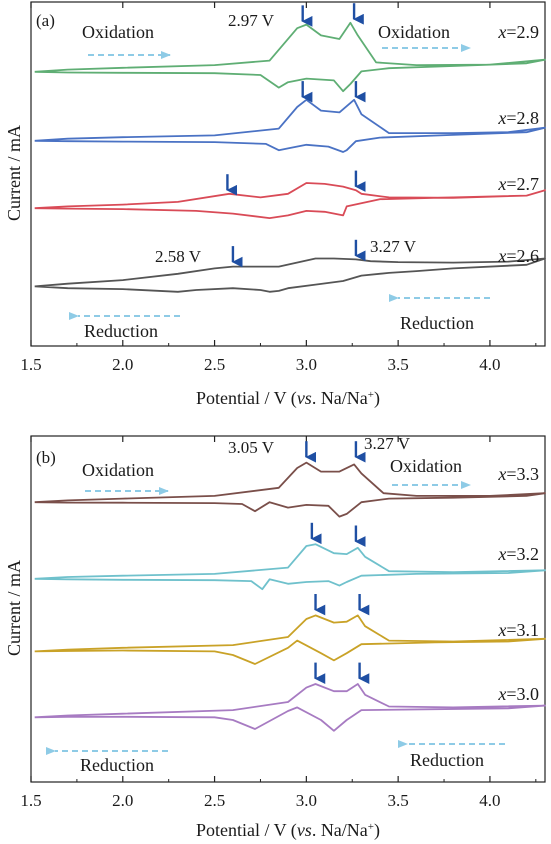  What do you see at coordinates (518, 554) in the screenshot?
I see `series-label: x=3.2` at bounding box center [518, 554].